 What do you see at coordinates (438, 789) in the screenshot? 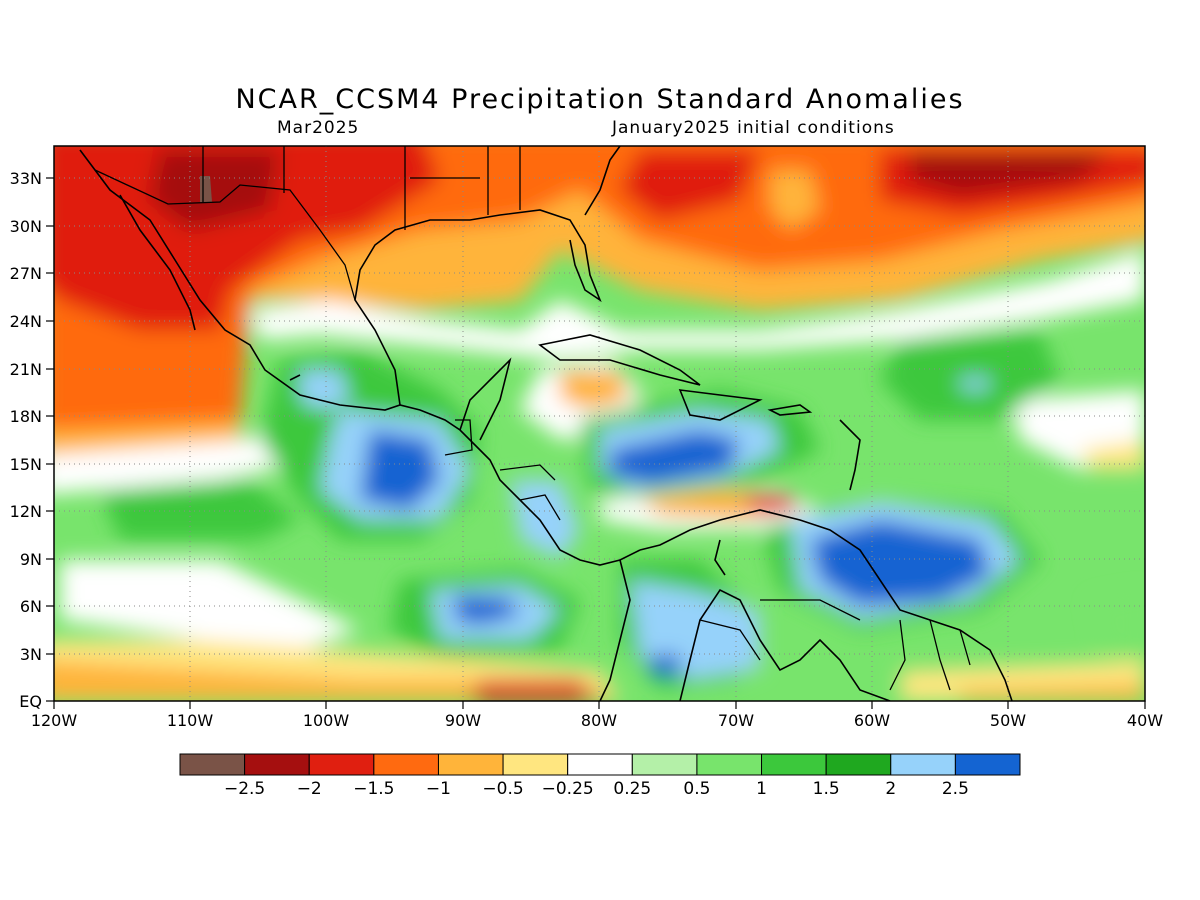
I see `colorbar-label: −1` at bounding box center [438, 789].